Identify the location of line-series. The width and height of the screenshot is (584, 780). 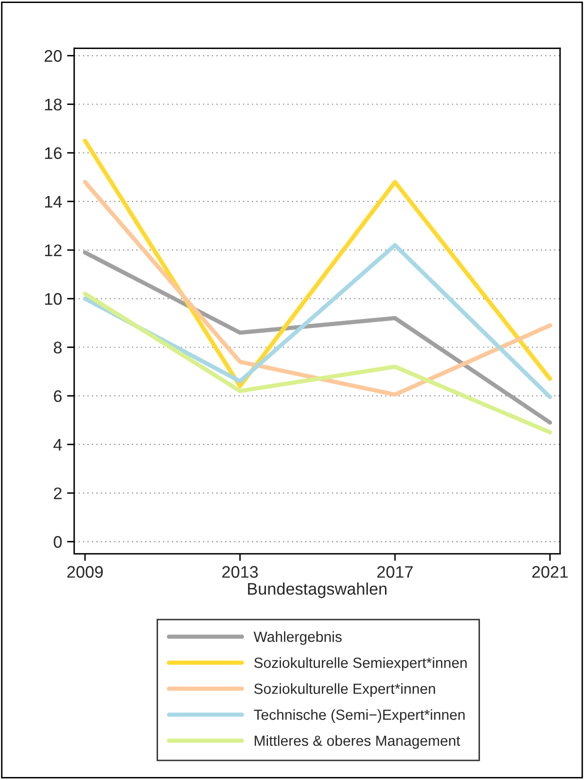
(317, 363).